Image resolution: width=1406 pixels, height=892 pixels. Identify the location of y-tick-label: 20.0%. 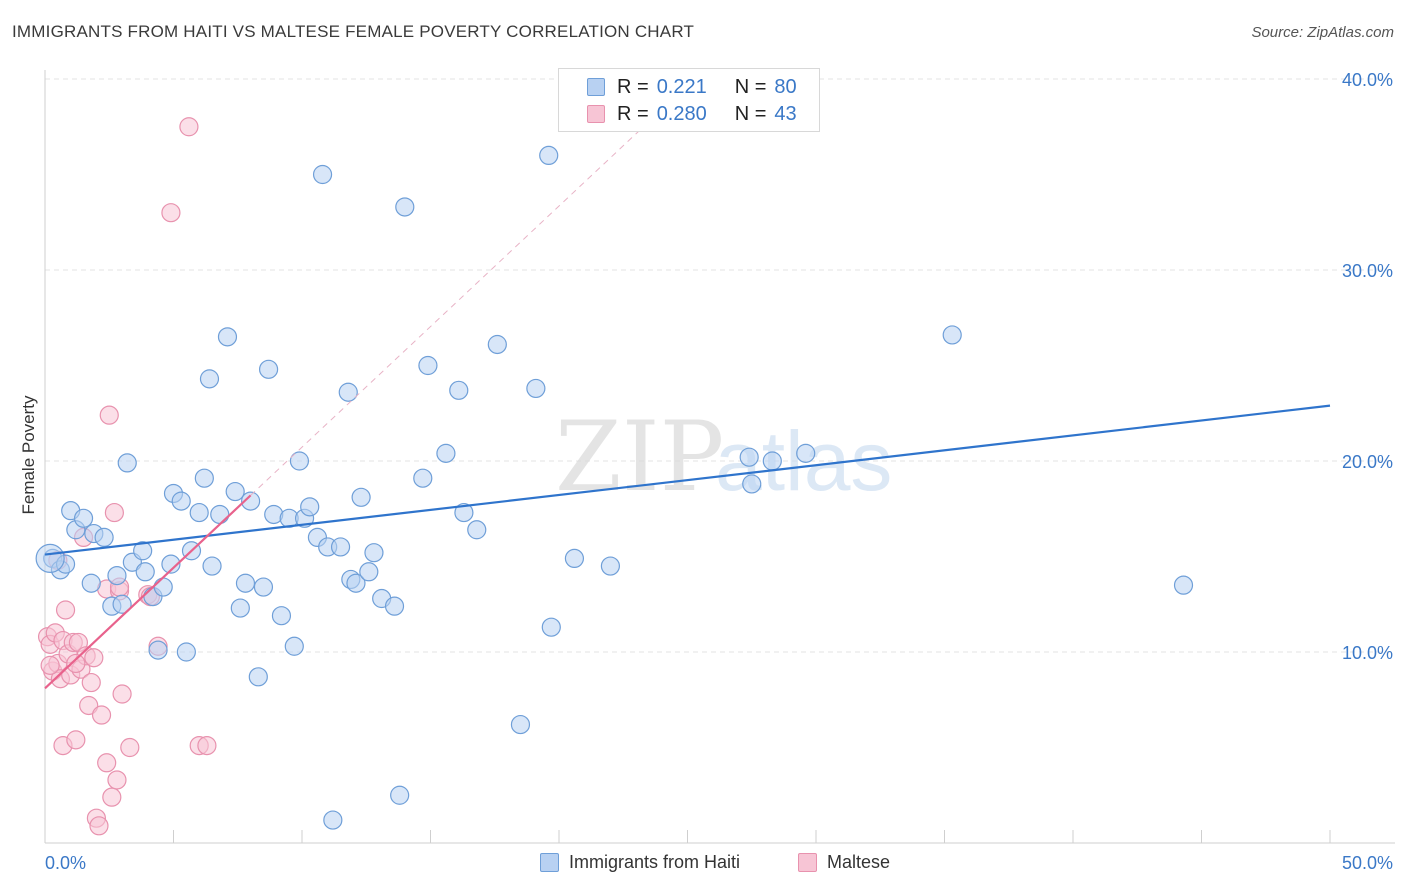
(1367, 462).